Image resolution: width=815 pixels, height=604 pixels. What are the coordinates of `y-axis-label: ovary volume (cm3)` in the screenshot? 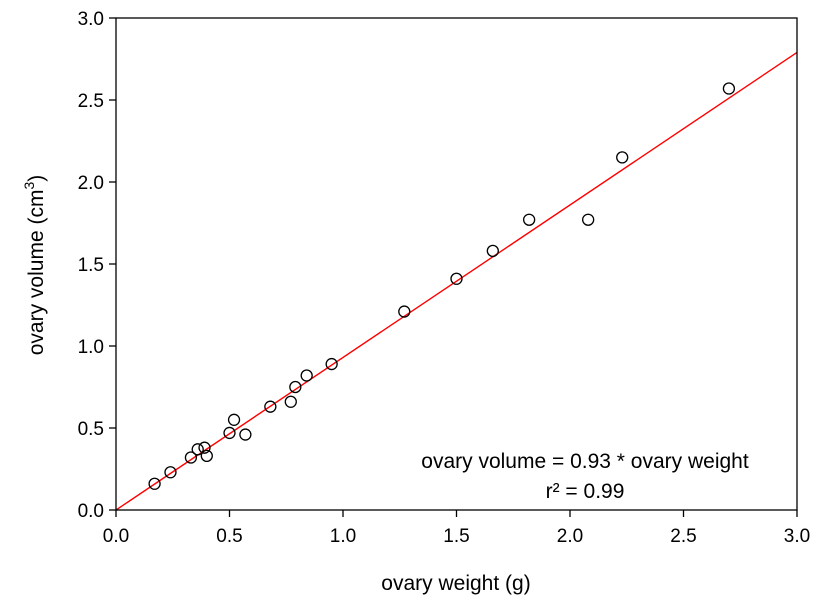 It's located at (34, 265).